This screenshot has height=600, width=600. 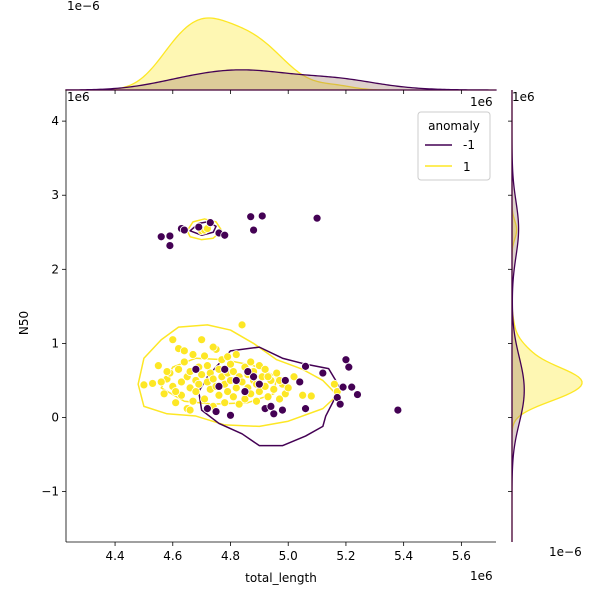 What do you see at coordinates (115, 556) in the screenshot?
I see `x-tick-label: 4.4` at bounding box center [115, 556].